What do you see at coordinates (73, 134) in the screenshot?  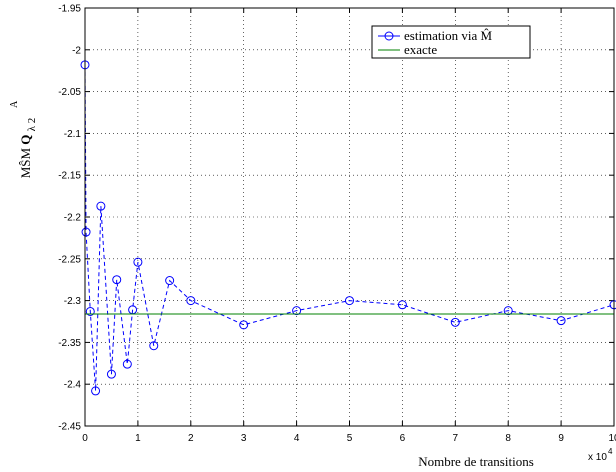 I see `y-tick-label: -2.1` at bounding box center [73, 134].